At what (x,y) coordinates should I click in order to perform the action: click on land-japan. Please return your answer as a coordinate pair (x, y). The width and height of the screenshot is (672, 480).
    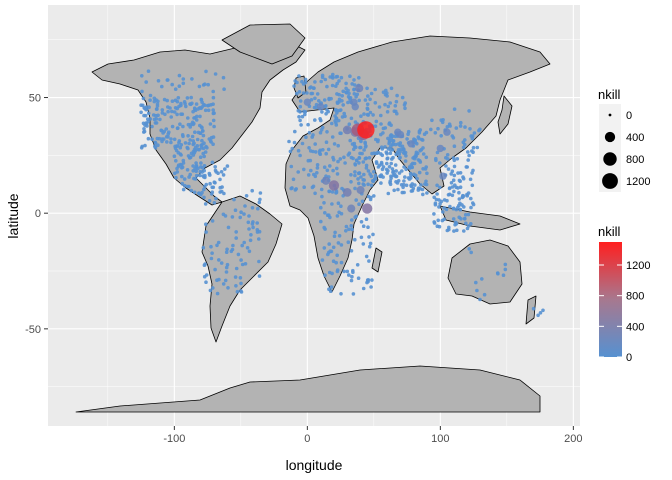
    Looking at the image, I should click on (505, 115).